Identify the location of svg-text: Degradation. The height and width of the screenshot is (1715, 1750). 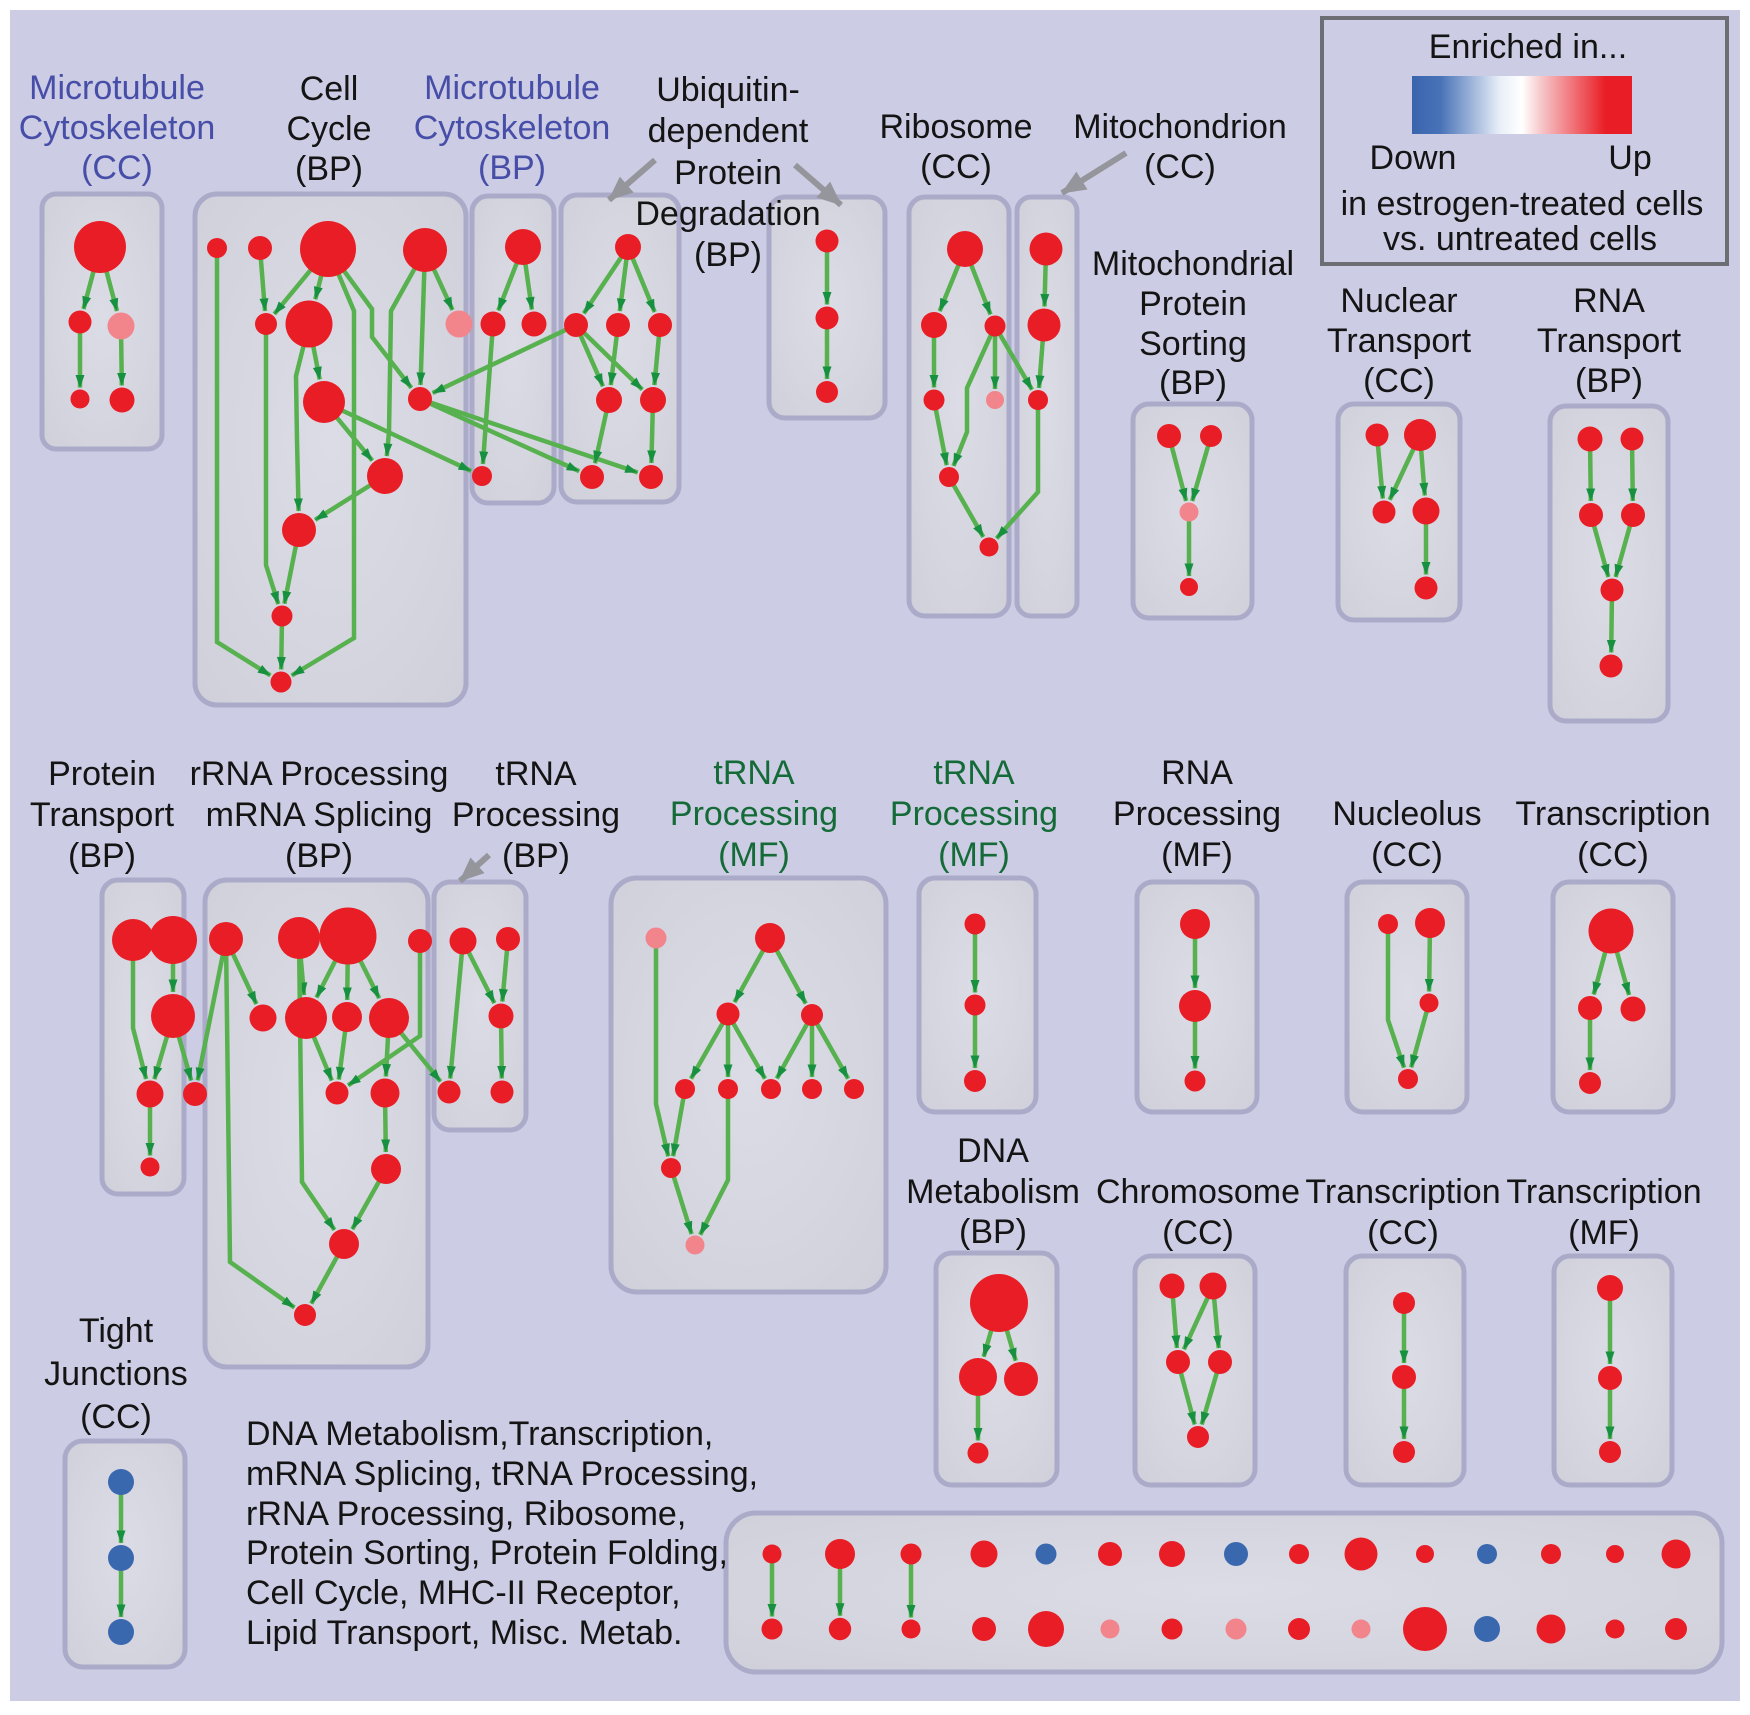
(727, 214).